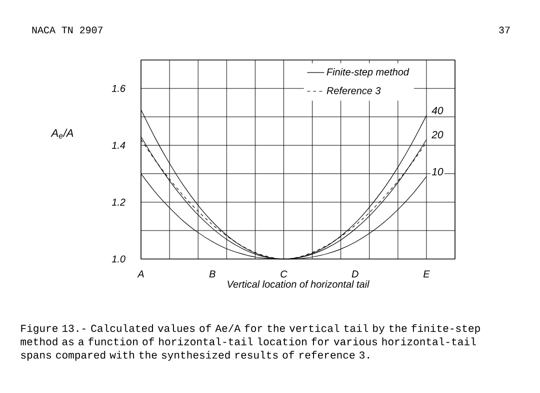 The image size is (540, 393). I want to click on y-tick-label: 1.6, so click(119, 88).